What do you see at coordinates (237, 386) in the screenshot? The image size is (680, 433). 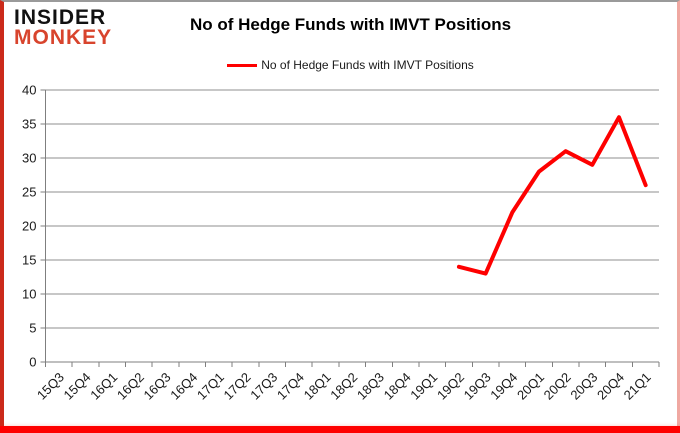 I see `x-axis-tick-label: 17Q2` at bounding box center [237, 386].